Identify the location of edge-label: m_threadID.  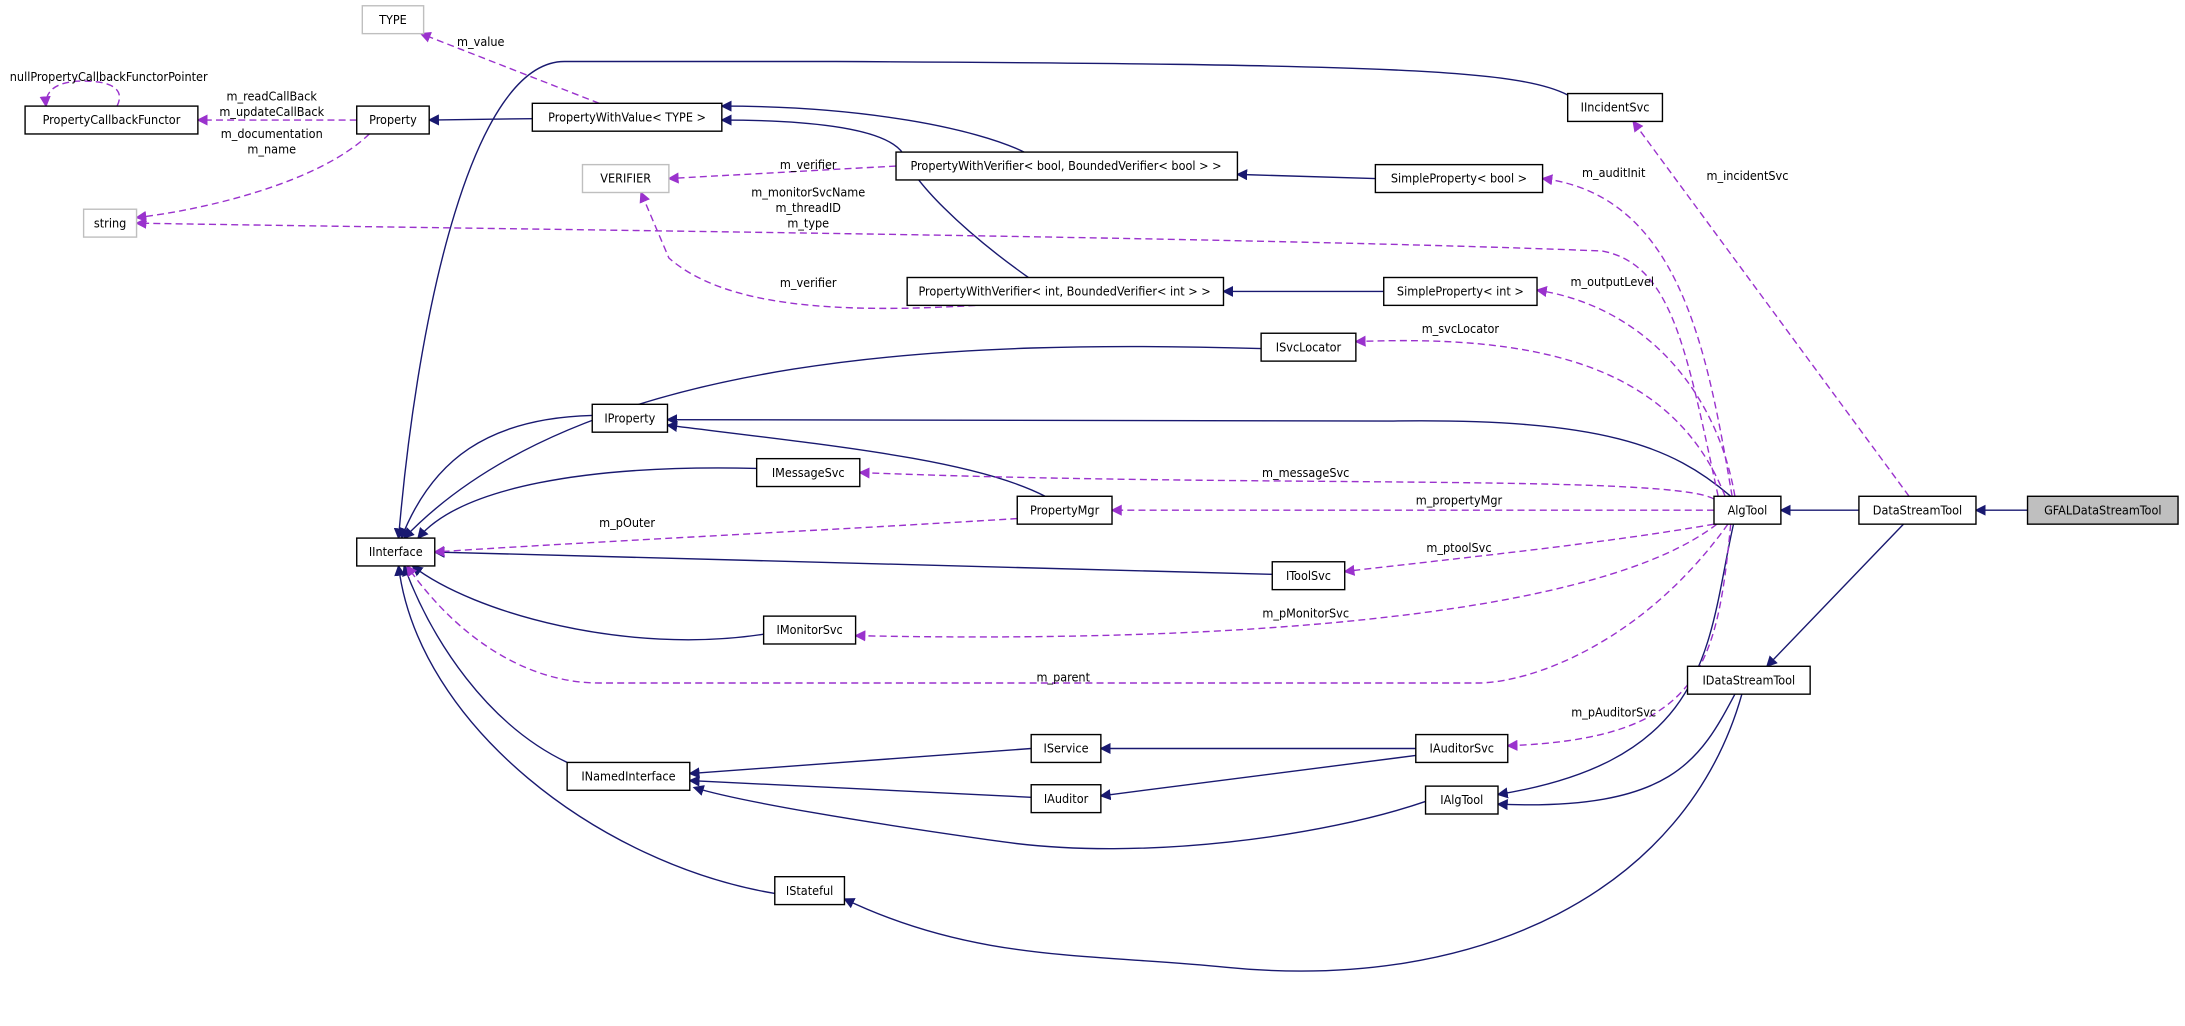
(808, 207).